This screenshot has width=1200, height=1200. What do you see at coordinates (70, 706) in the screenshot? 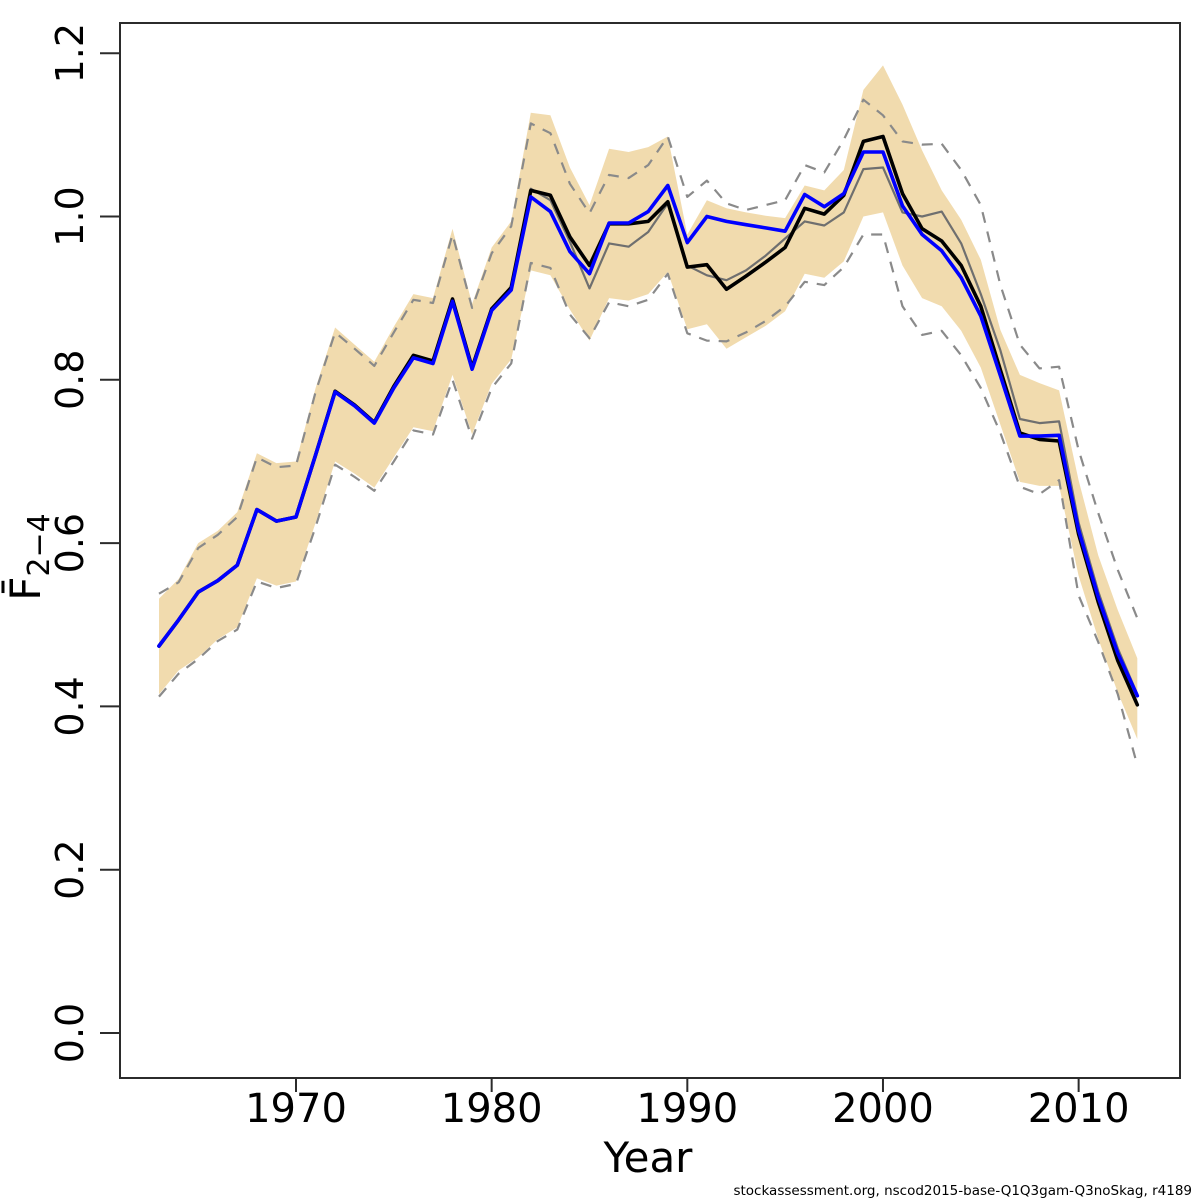
I see `y-tick-label: 0.4` at bounding box center [70, 706].